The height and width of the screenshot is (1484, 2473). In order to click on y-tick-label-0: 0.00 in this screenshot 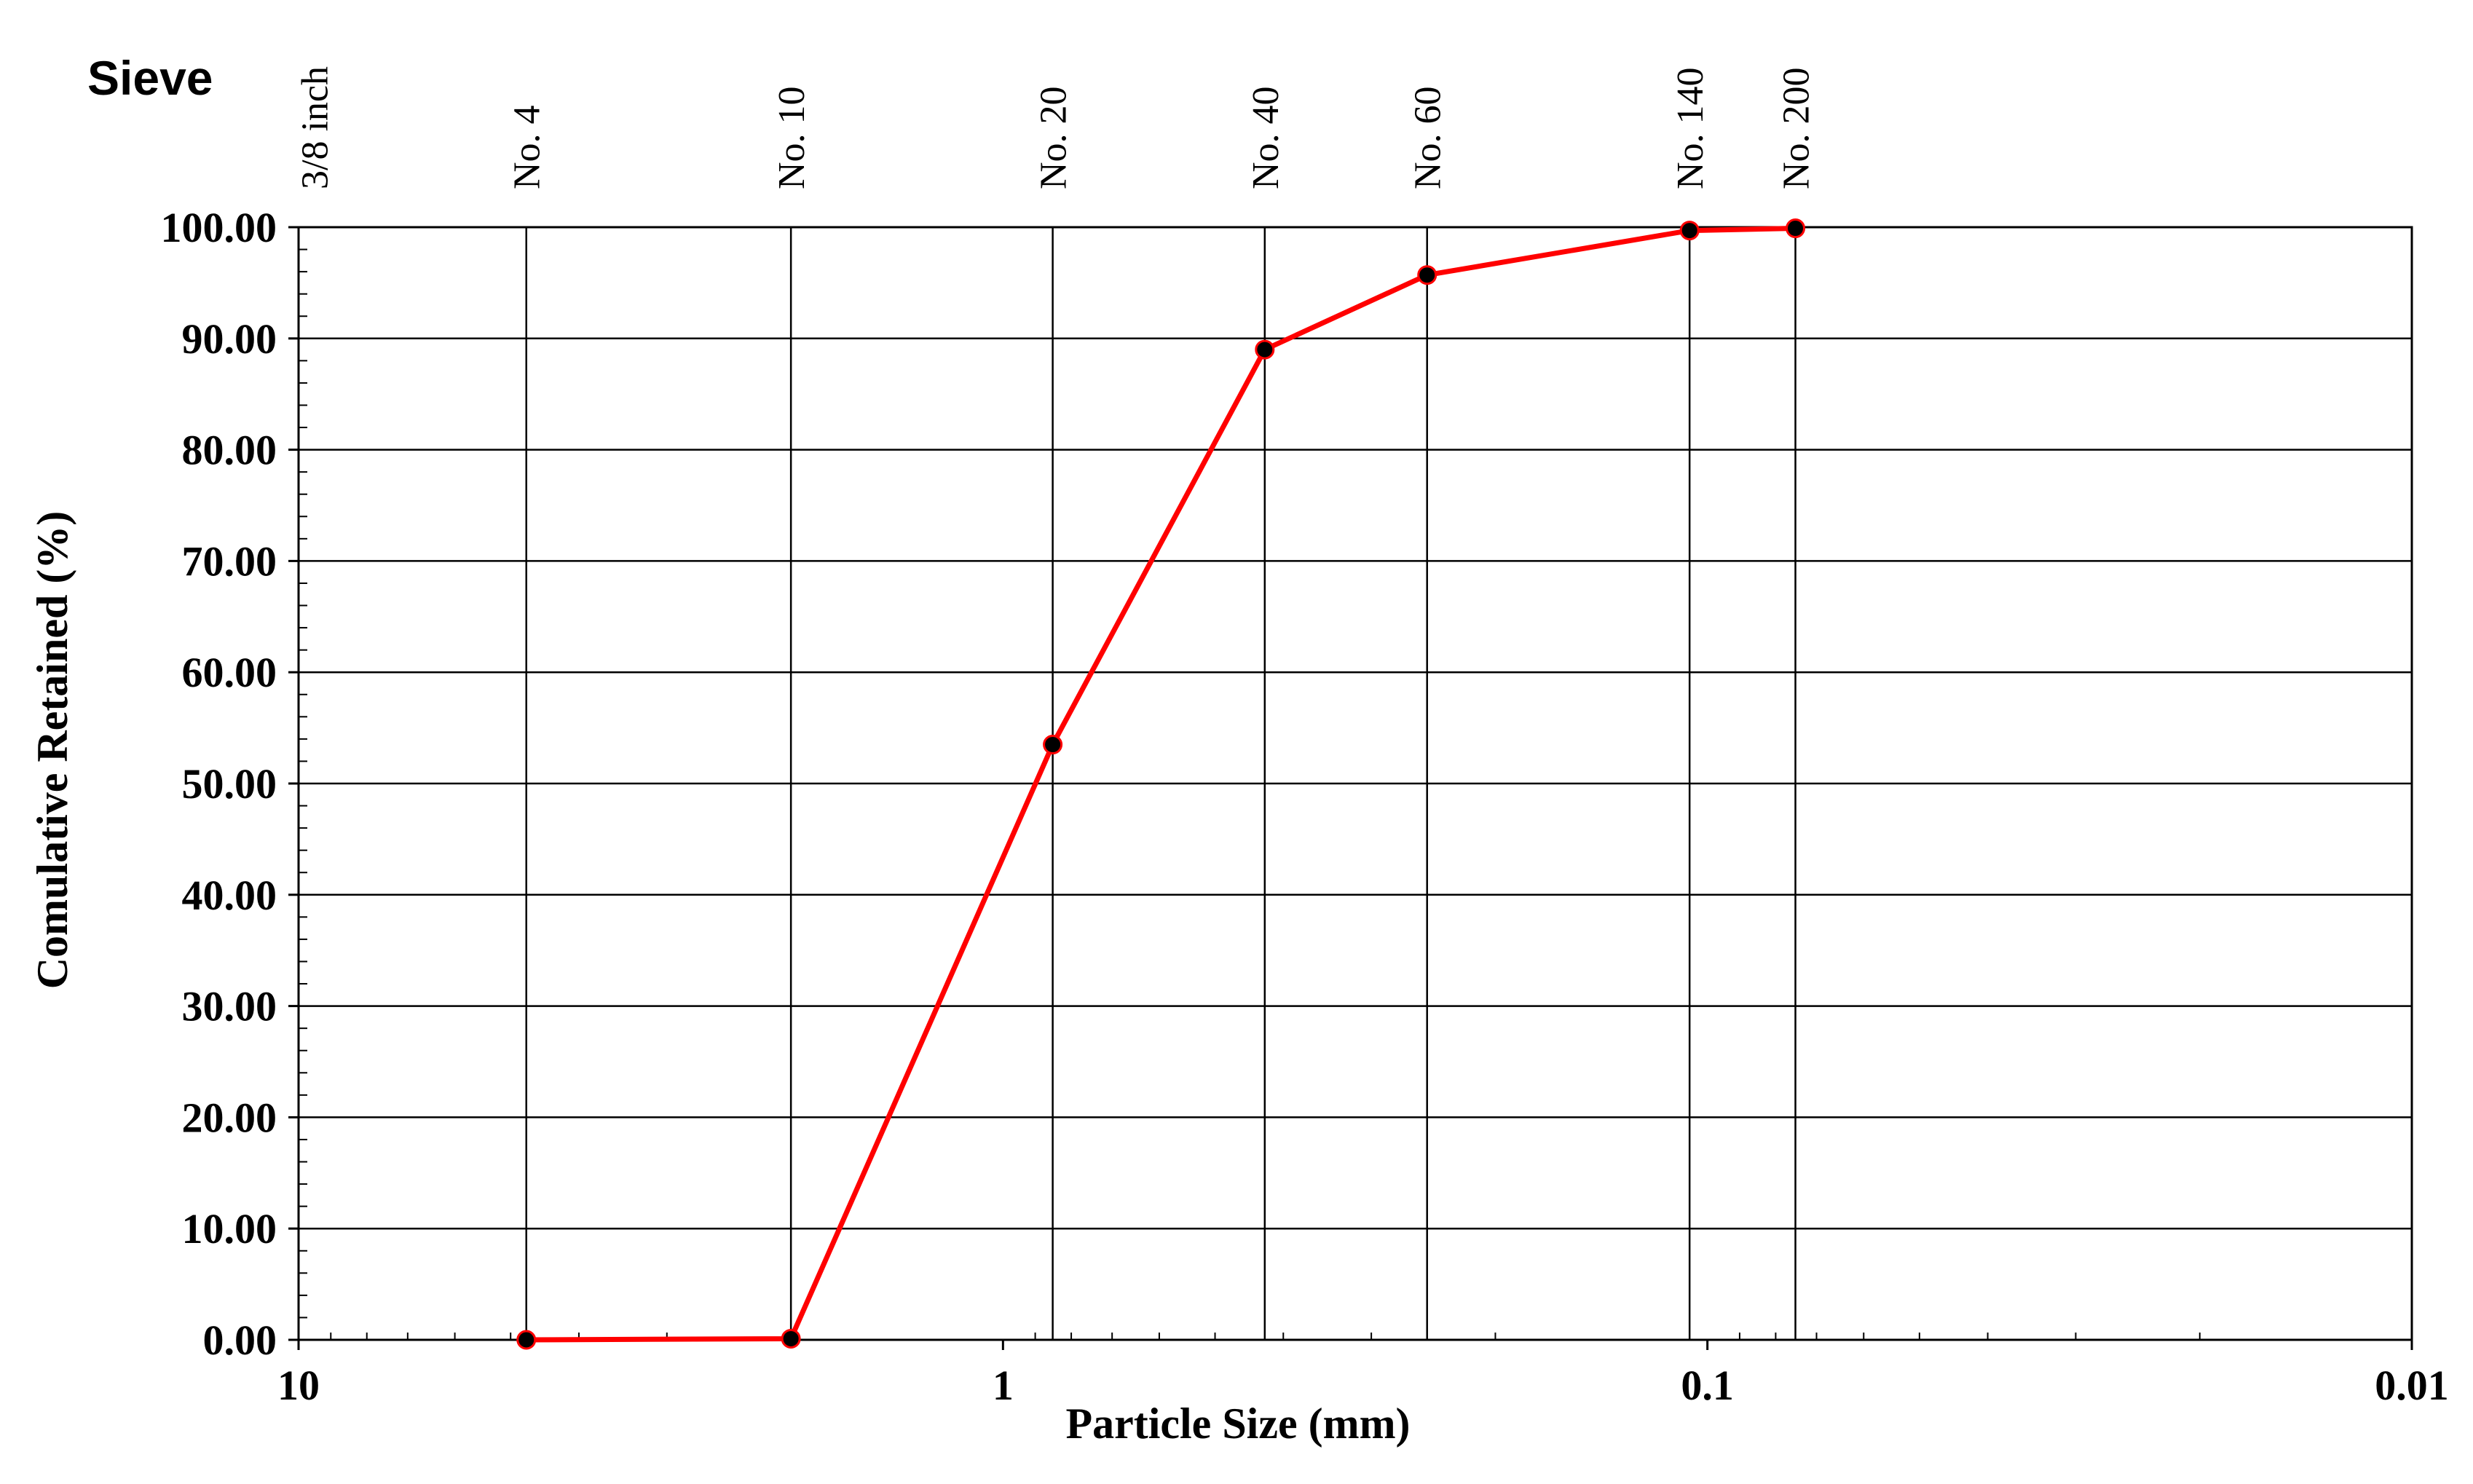, I will do `click(240, 1340)`.